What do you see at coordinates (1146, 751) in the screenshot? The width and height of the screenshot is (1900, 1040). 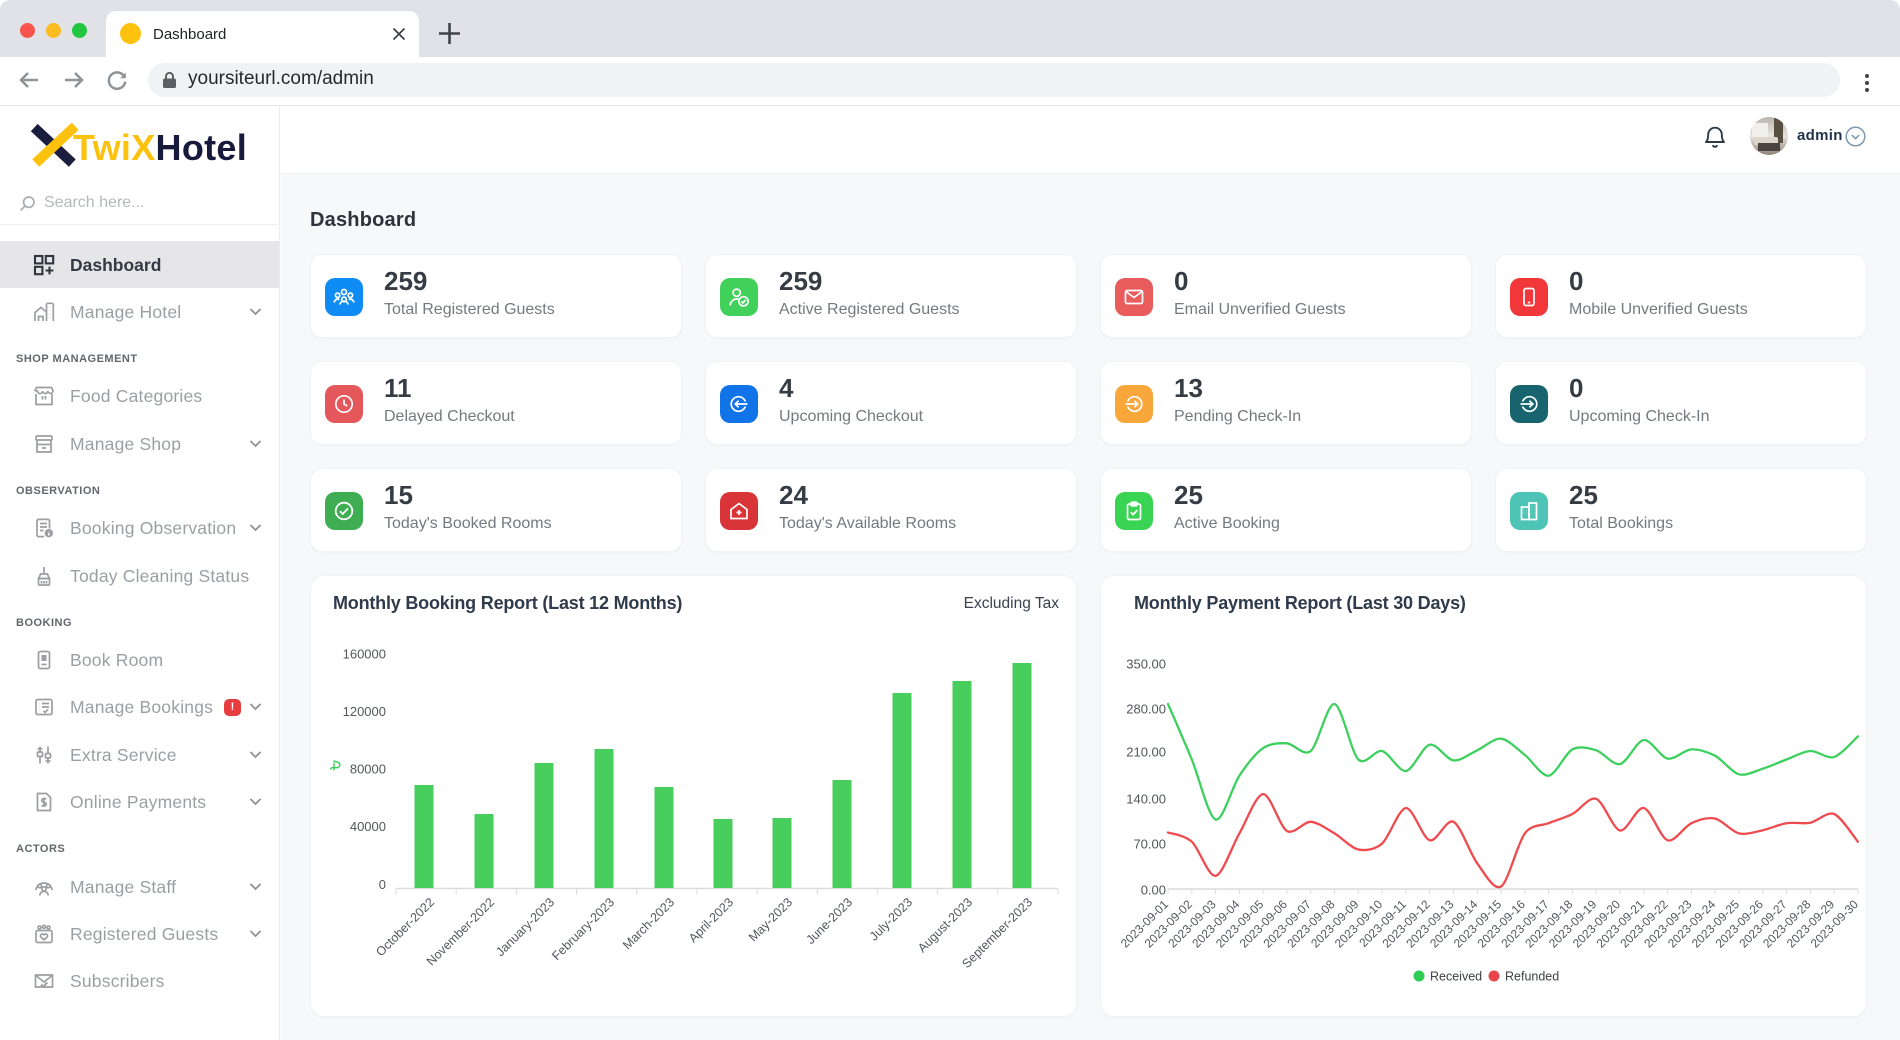 I see `svg-text: 210.00` at bounding box center [1146, 751].